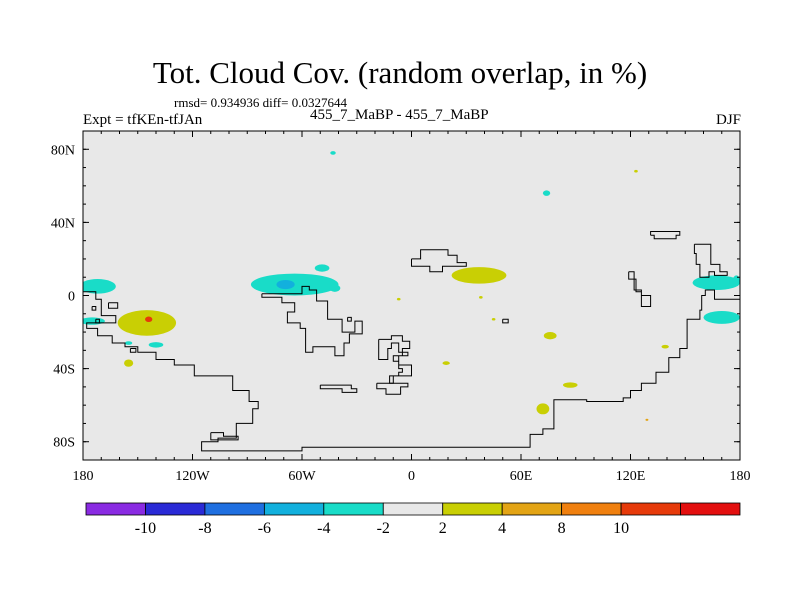  What do you see at coordinates (443, 528) in the screenshot?
I see `colorbar-label: 2` at bounding box center [443, 528].